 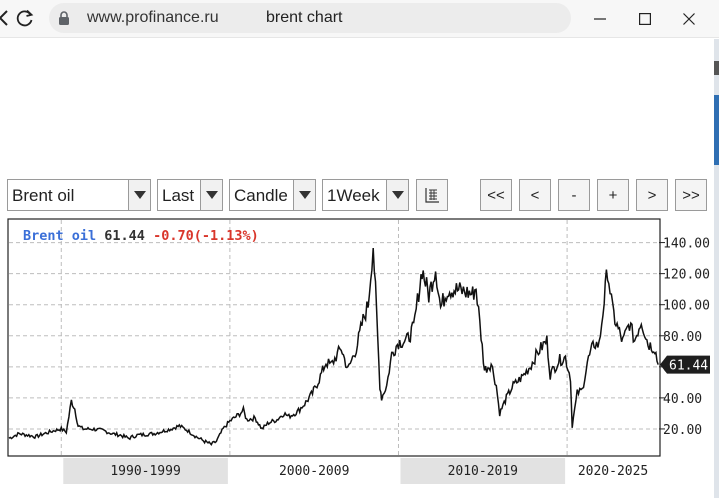 I want to click on current-price-tag: 61.44, so click(x=685, y=364).